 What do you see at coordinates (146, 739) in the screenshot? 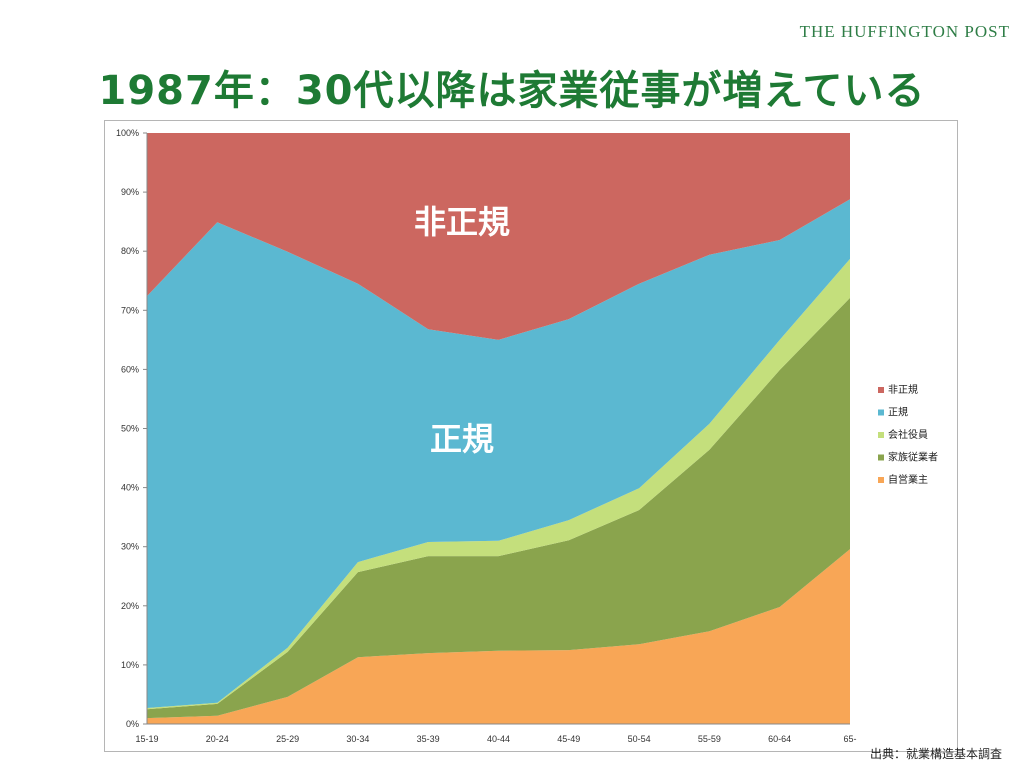
I see `x-tick-label: 15-19` at bounding box center [146, 739].